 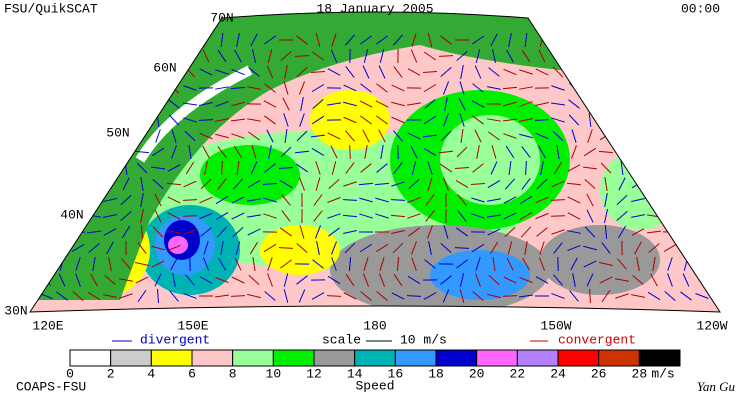 What do you see at coordinates (151, 373) in the screenshot?
I see `colorbar-tick-label: 4` at bounding box center [151, 373].